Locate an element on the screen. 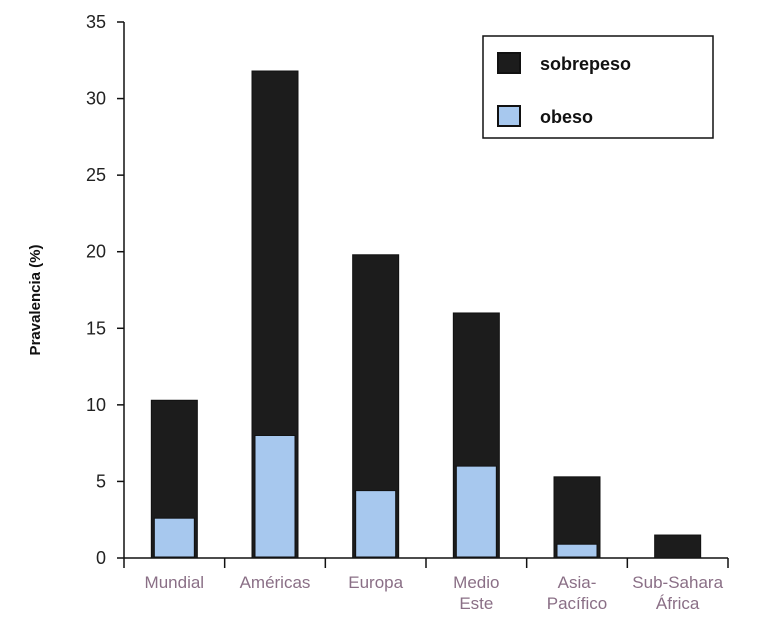 This screenshot has width=759, height=619. legend-swatch-obeso is located at coordinates (509, 116).